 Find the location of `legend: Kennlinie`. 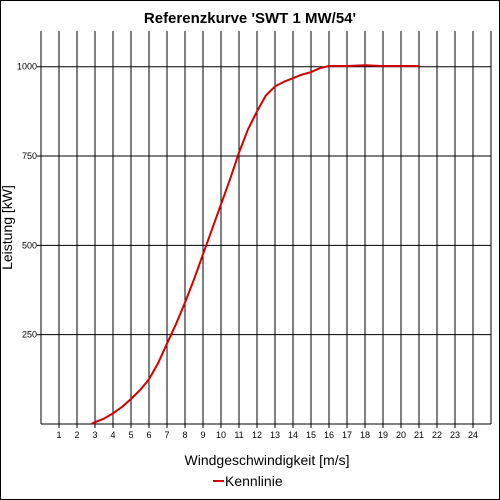

legend: Kennlinie is located at coordinates (248, 481).